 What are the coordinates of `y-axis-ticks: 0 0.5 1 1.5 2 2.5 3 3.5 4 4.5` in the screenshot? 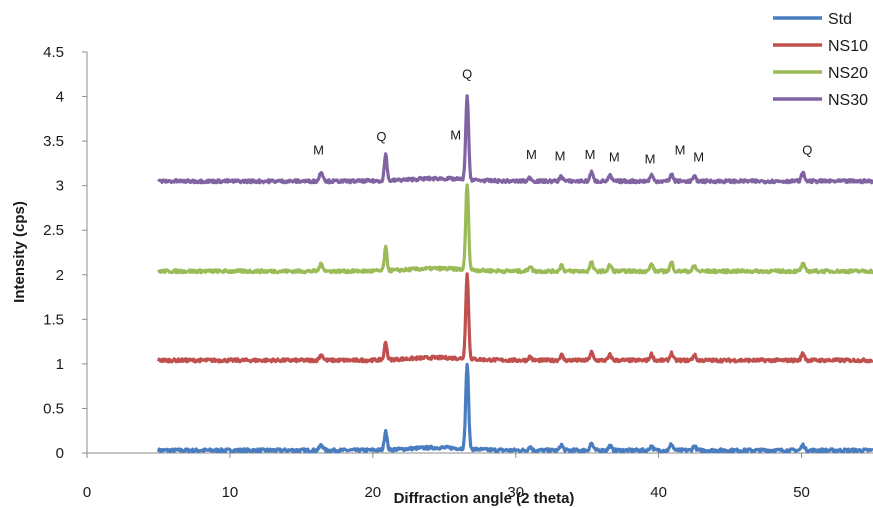 It's located at (65, 253).